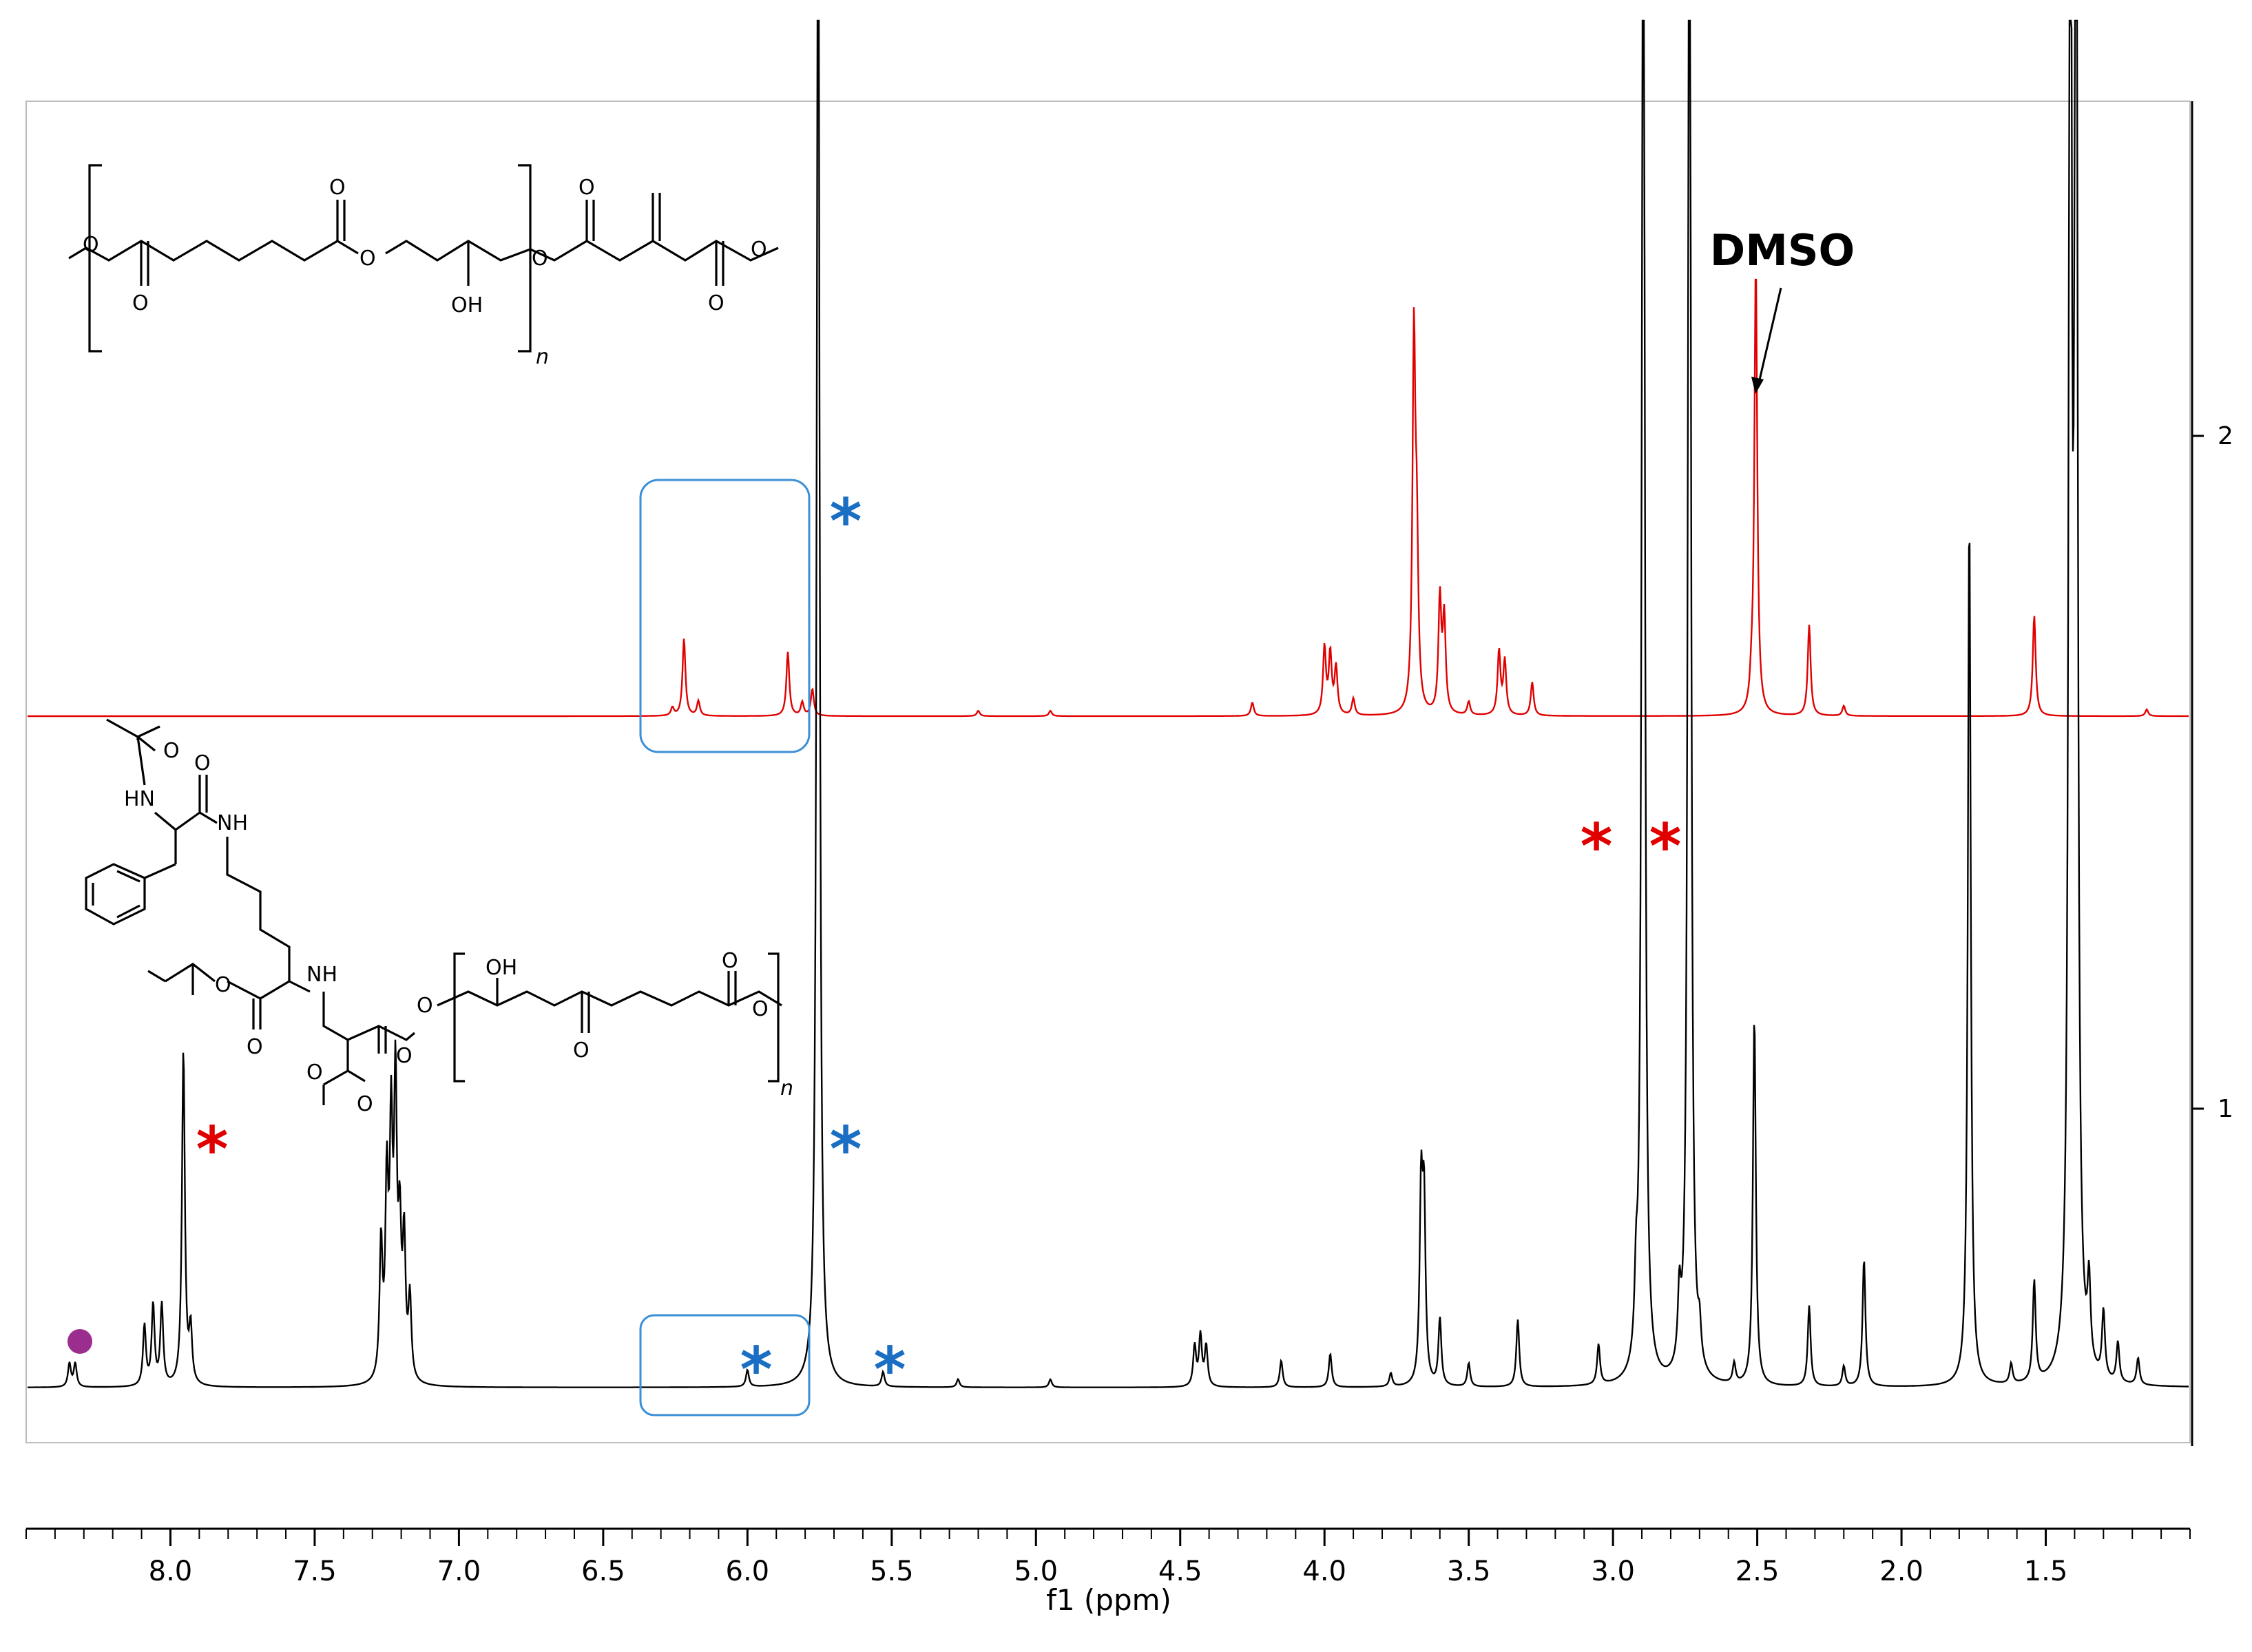 This screenshot has width=2252, height=1652. Describe the element at coordinates (459, 1571) in the screenshot. I see `x-axis-tick-label: 7.0` at that location.